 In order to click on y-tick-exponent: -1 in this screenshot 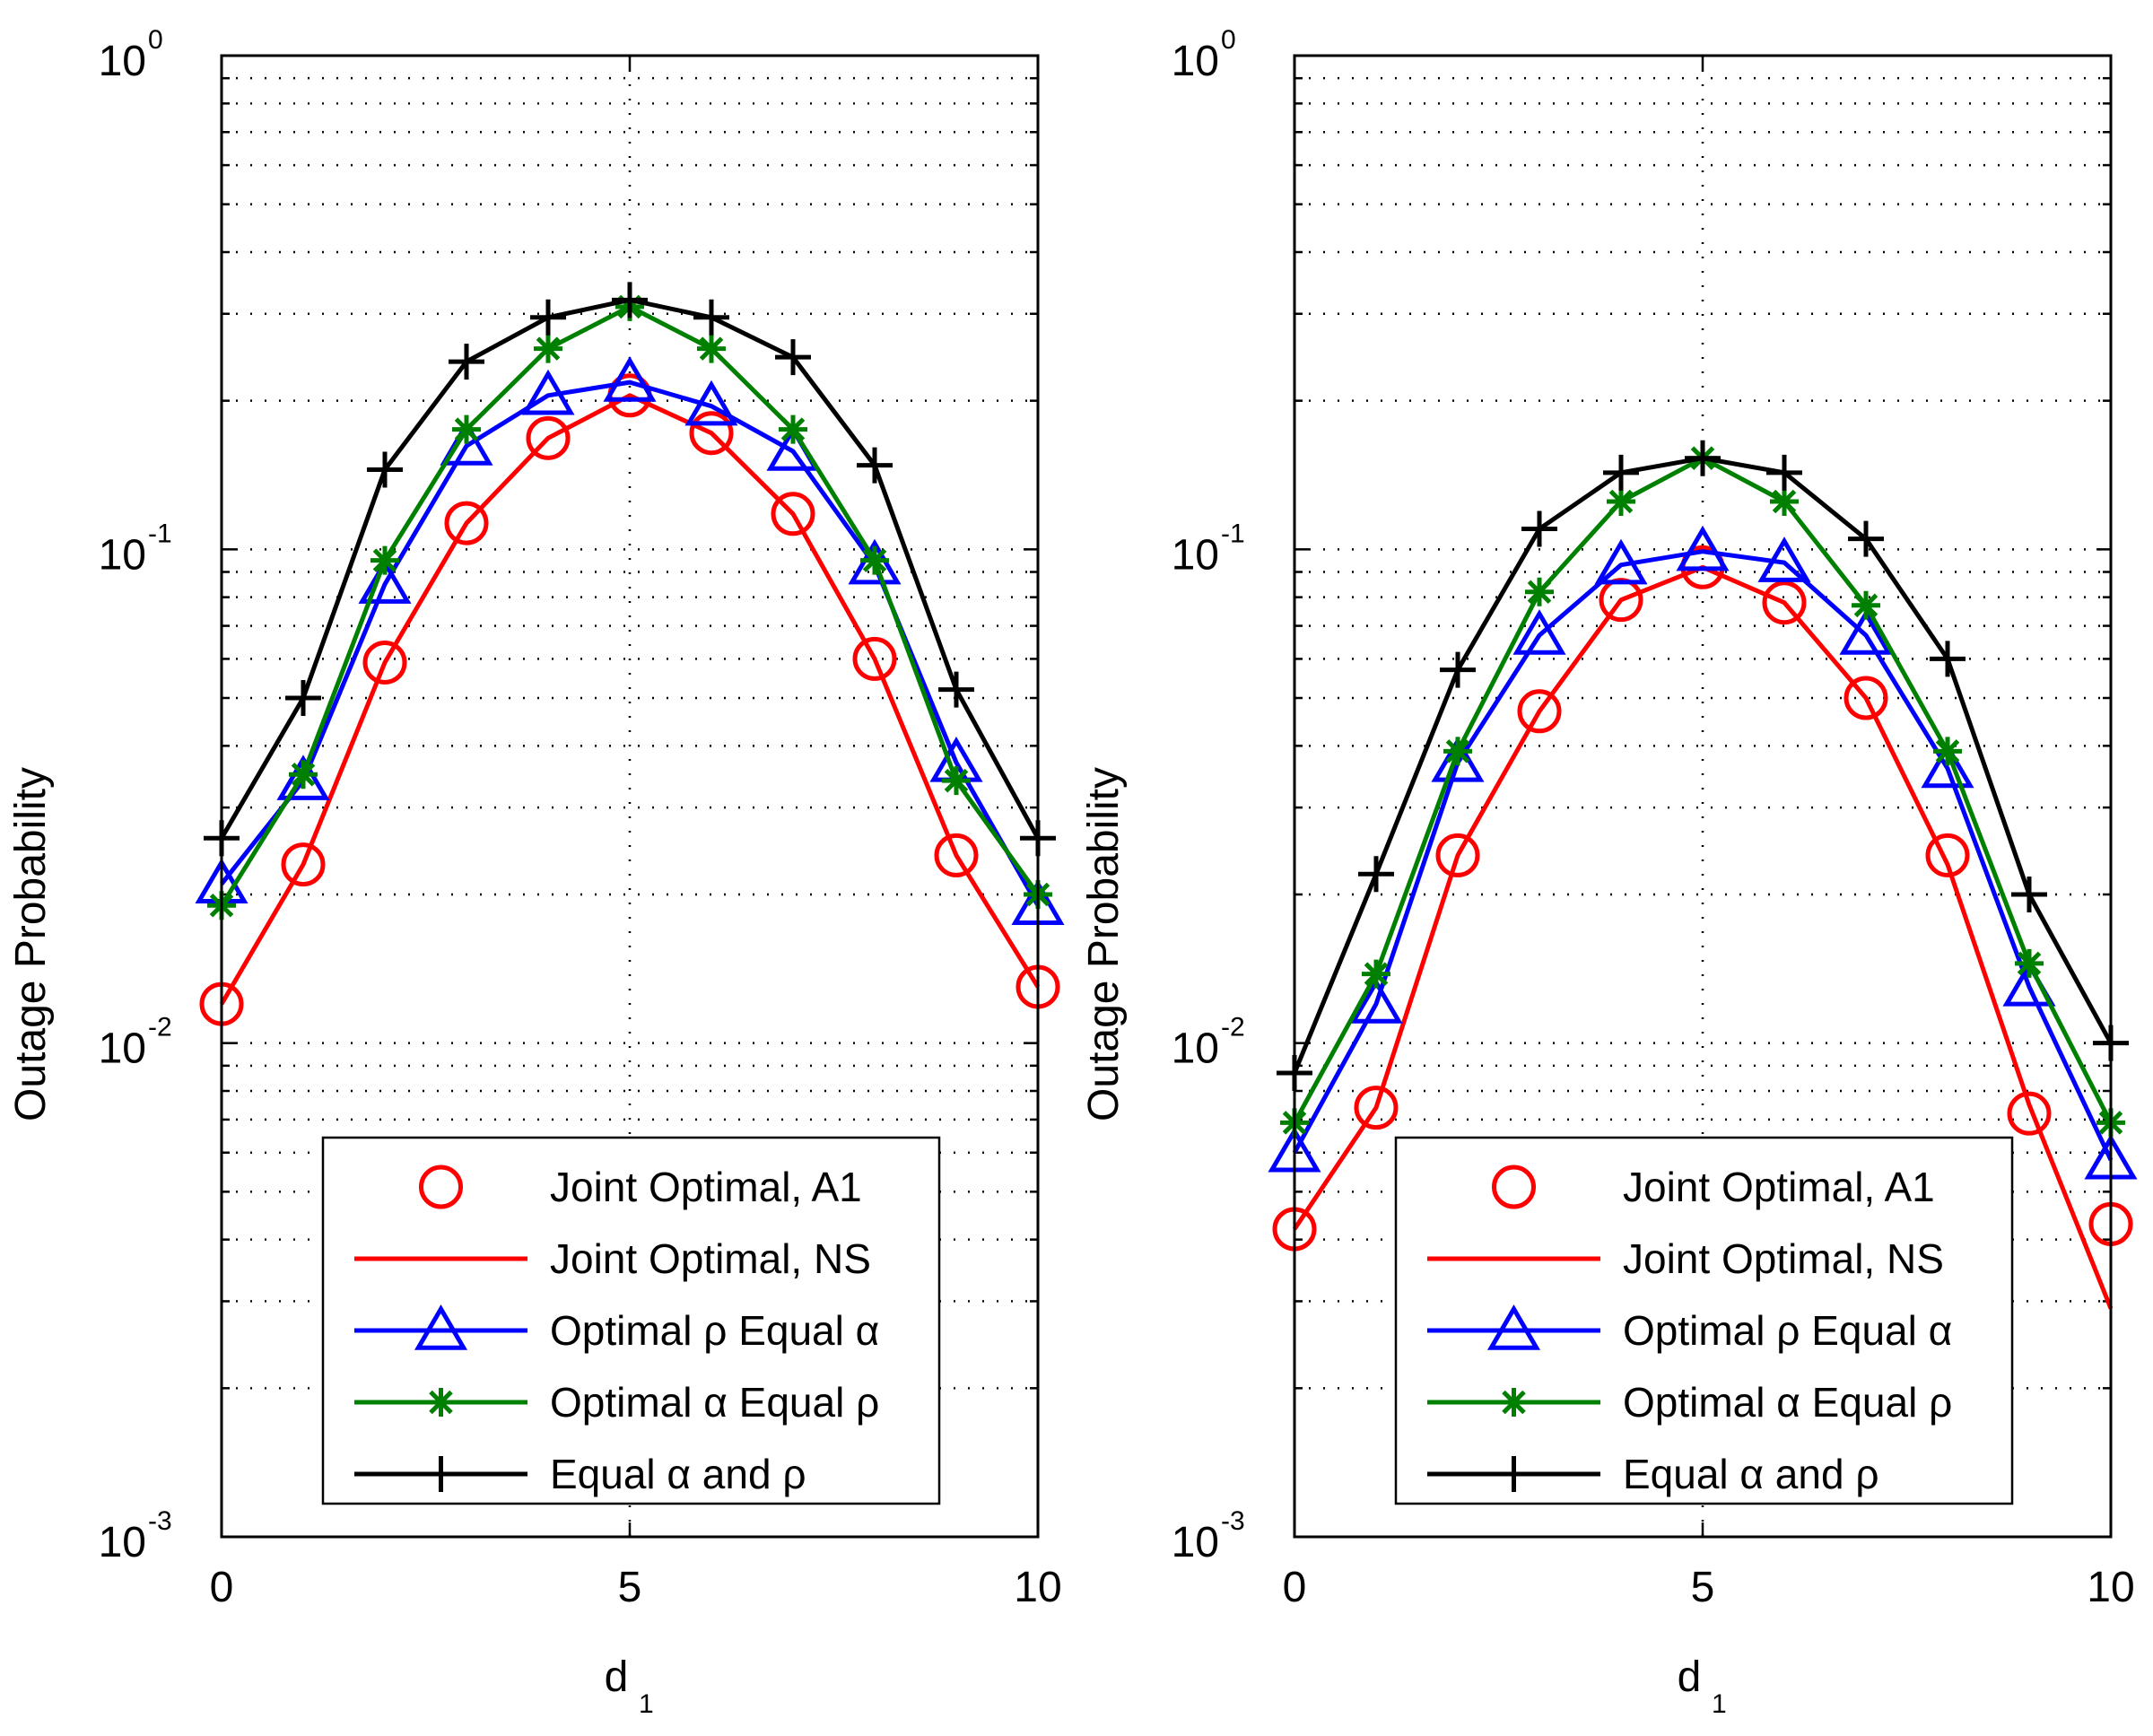, I will do `click(160, 534)`.